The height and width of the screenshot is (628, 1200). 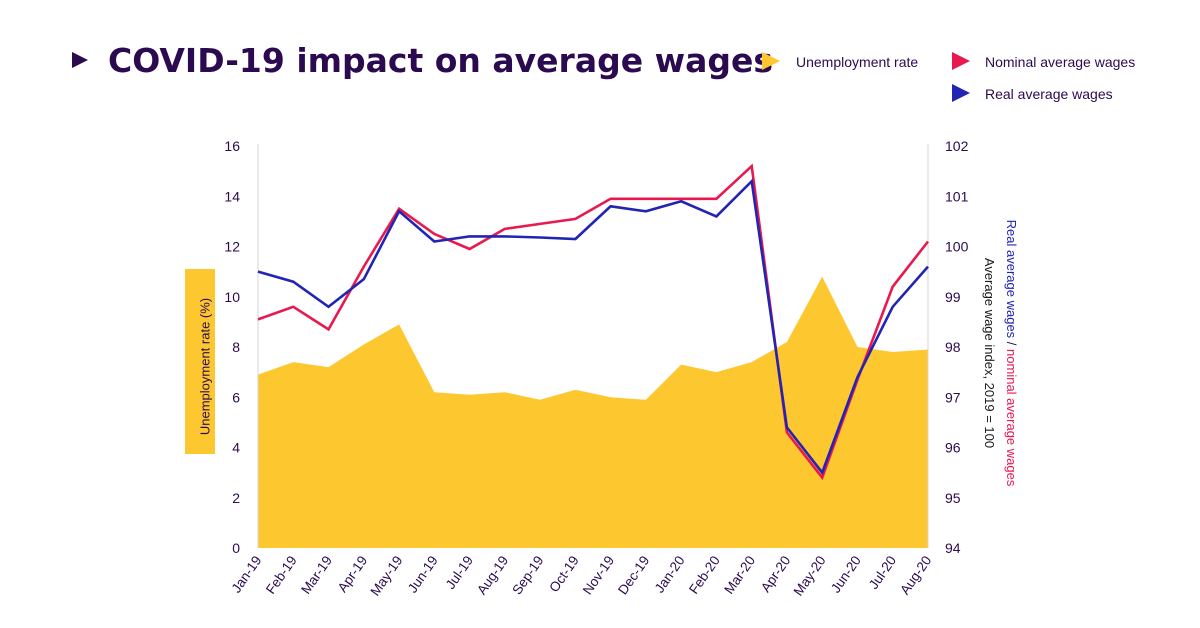 I want to click on legend-nominal-icon, so click(x=961, y=61).